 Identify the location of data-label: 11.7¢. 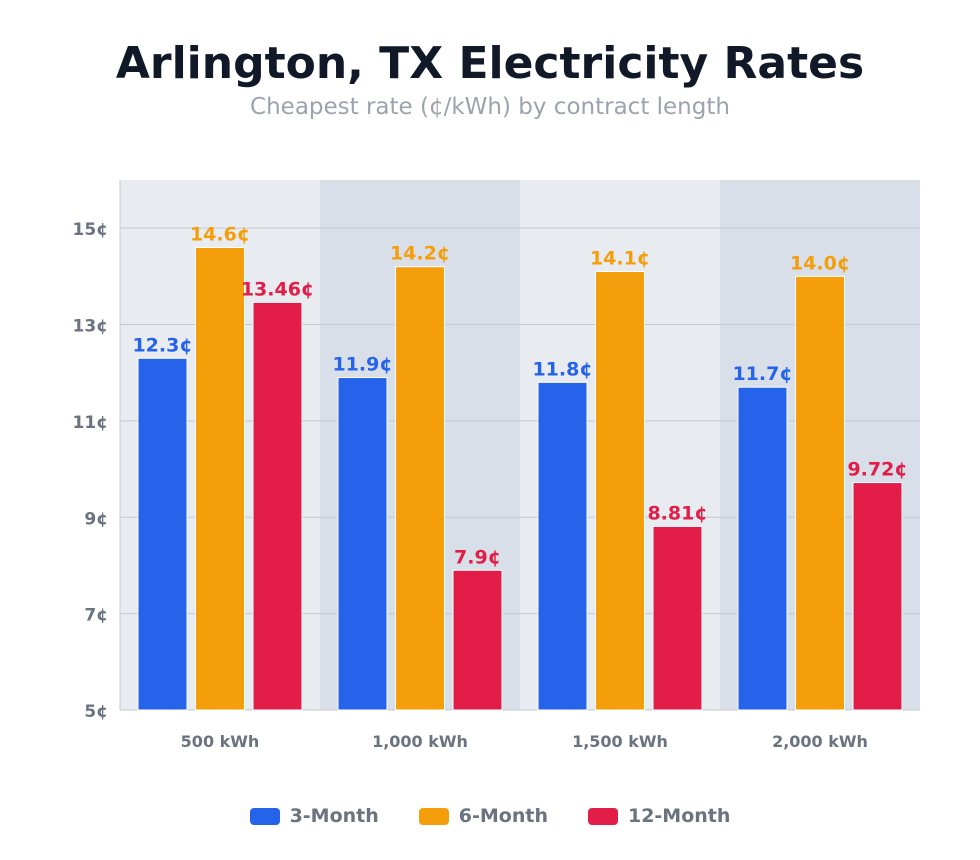
(762, 374).